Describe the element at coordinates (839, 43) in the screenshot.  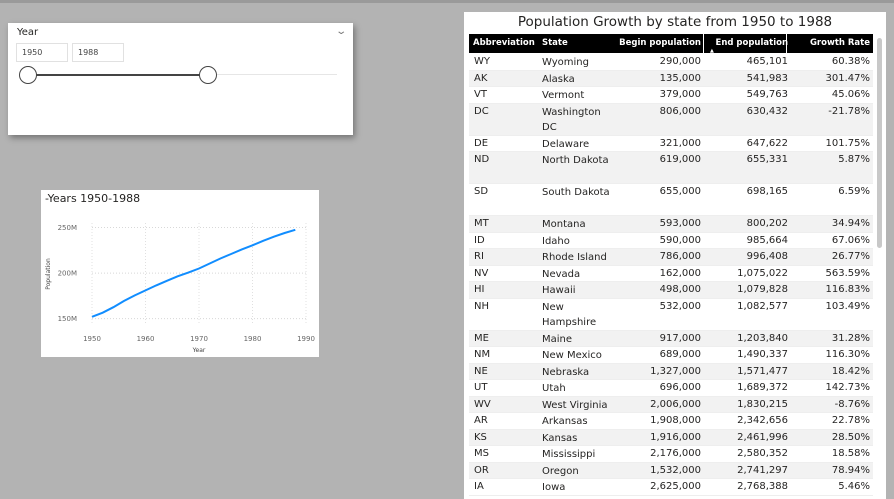
I see `header-growth-rate: Growth Rate` at that location.